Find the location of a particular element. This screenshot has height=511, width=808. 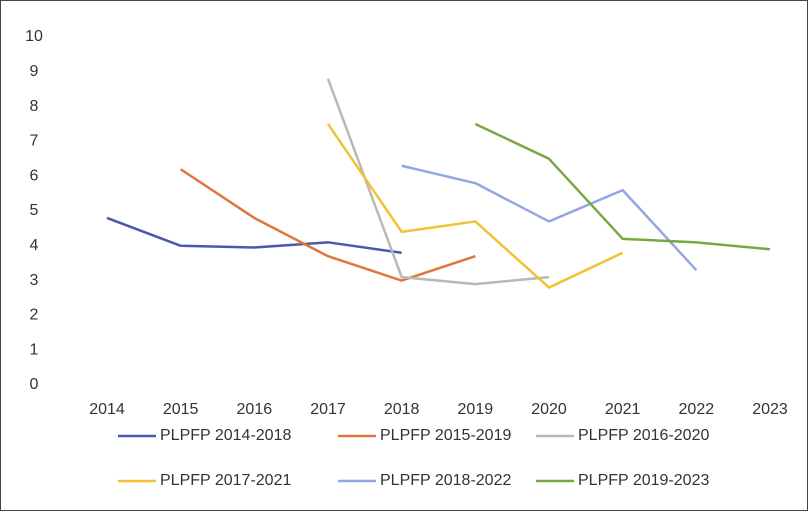

x-tick-label: 2017 is located at coordinates (328, 409).